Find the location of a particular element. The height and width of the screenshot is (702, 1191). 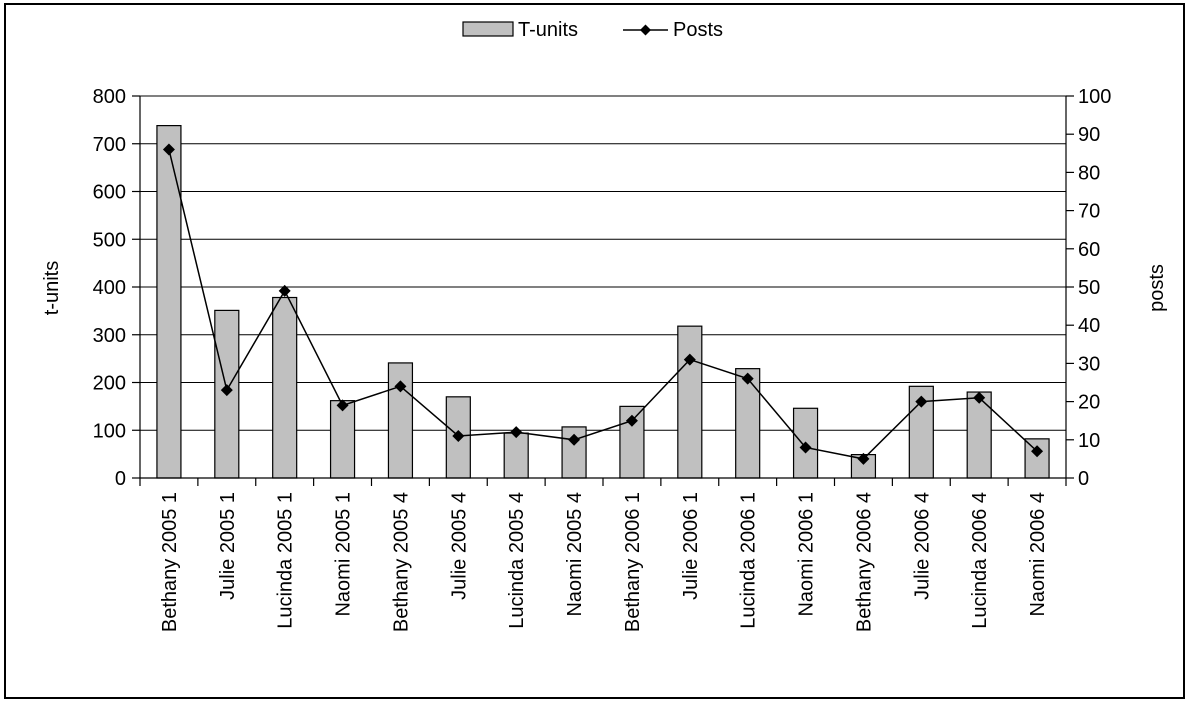

x-tick-label: Naomi 2006 1 is located at coordinates (807, 554).